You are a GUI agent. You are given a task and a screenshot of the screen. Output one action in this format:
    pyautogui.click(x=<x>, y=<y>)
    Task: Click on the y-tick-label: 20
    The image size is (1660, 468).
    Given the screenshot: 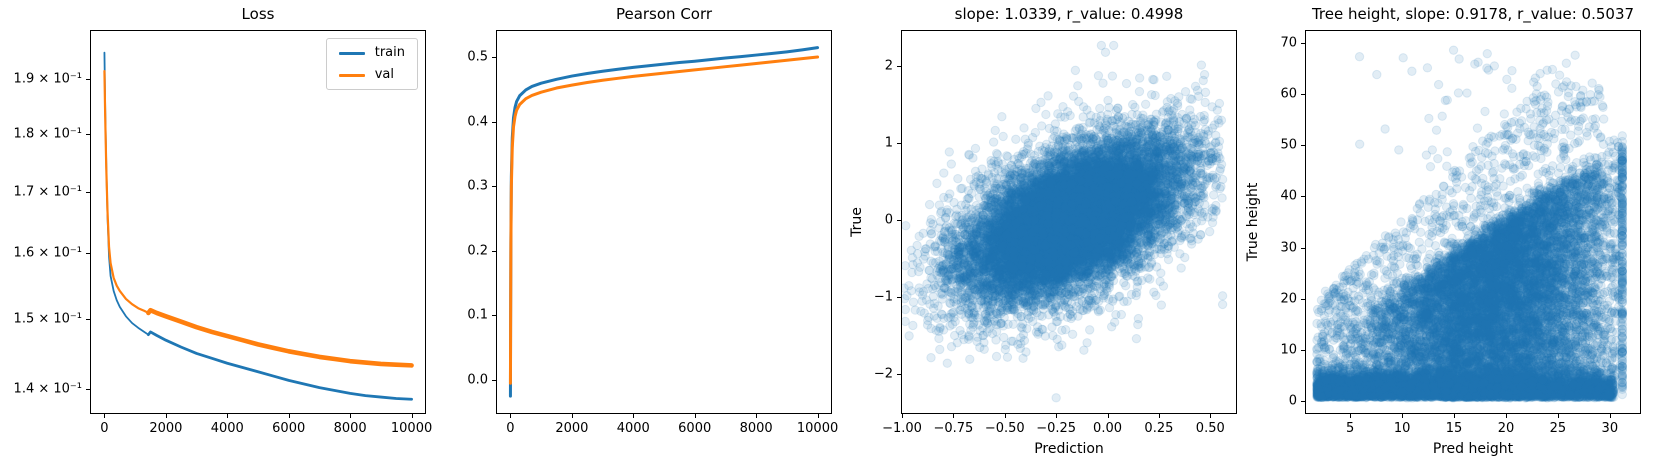 What is the action you would take?
    pyautogui.click(x=1288, y=299)
    